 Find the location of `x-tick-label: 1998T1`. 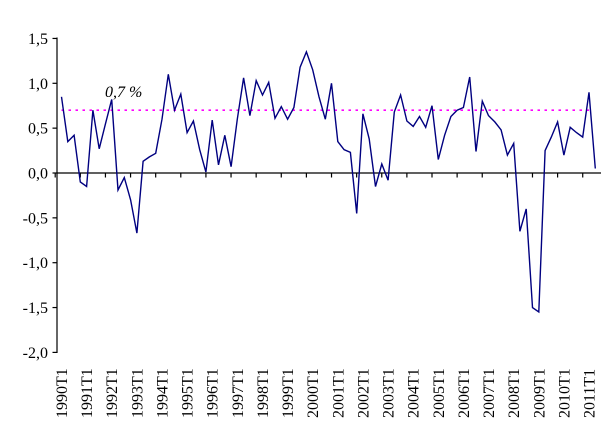

x-tick-label: 1998T1 is located at coordinates (263, 393).